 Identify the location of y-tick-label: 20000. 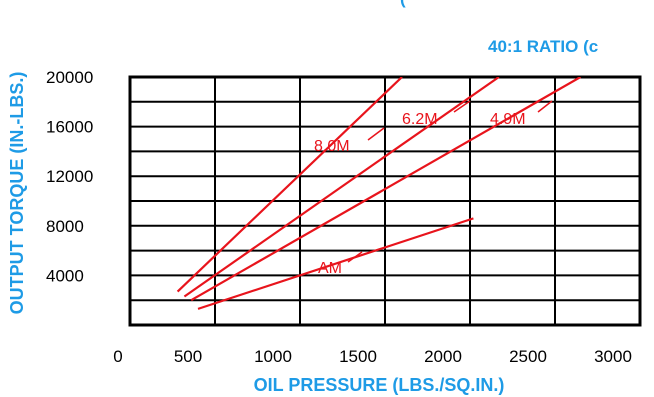
(69, 77).